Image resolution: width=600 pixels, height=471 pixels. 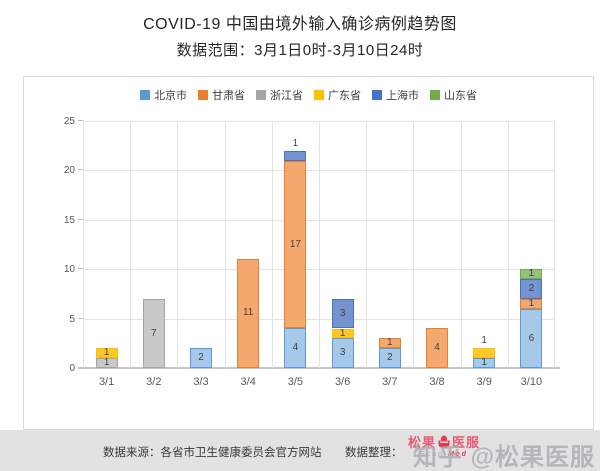 I want to click on x-tick-label: 3/9, so click(x=484, y=382).